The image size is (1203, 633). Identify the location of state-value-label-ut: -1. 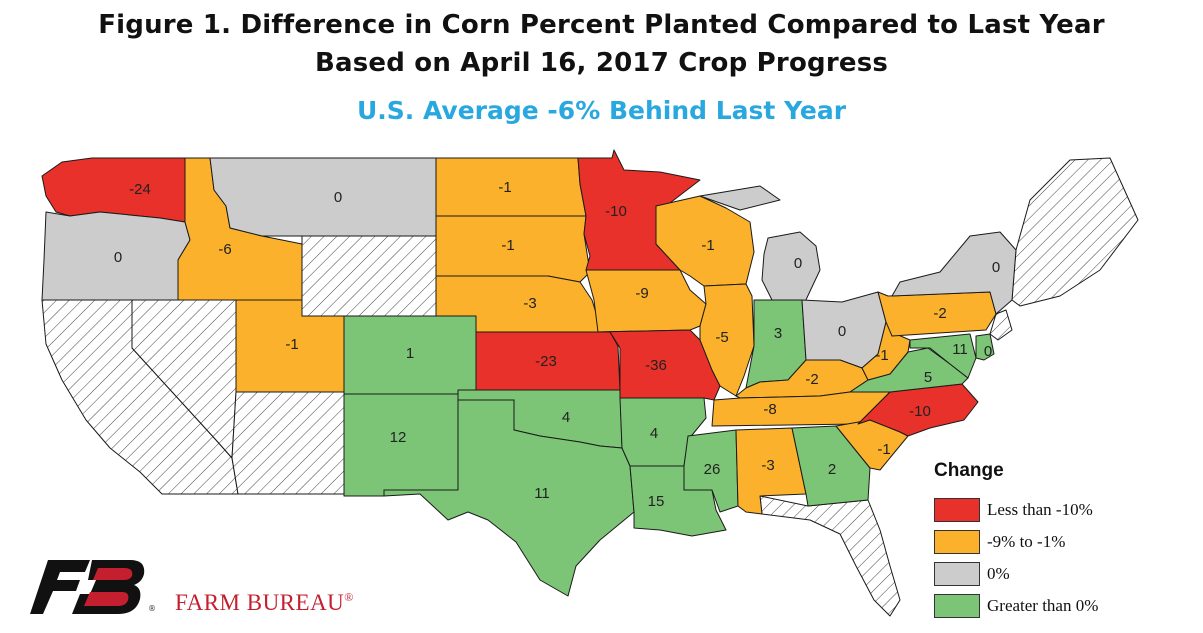
(291, 344).